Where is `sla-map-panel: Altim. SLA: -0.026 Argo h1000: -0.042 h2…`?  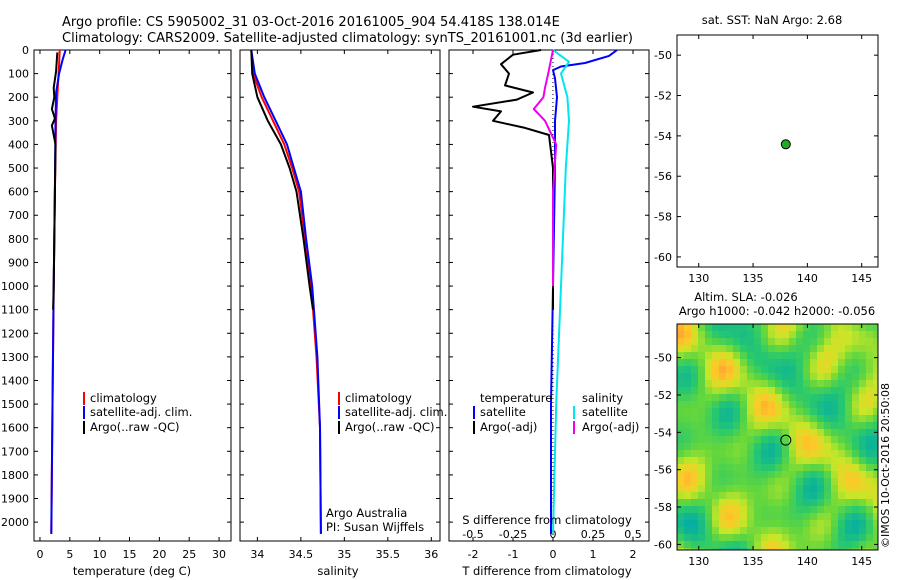 sla-map-panel: Altim. SLA: -0.026 Argo h1000: -0.042 h2… is located at coordinates (773, 429).